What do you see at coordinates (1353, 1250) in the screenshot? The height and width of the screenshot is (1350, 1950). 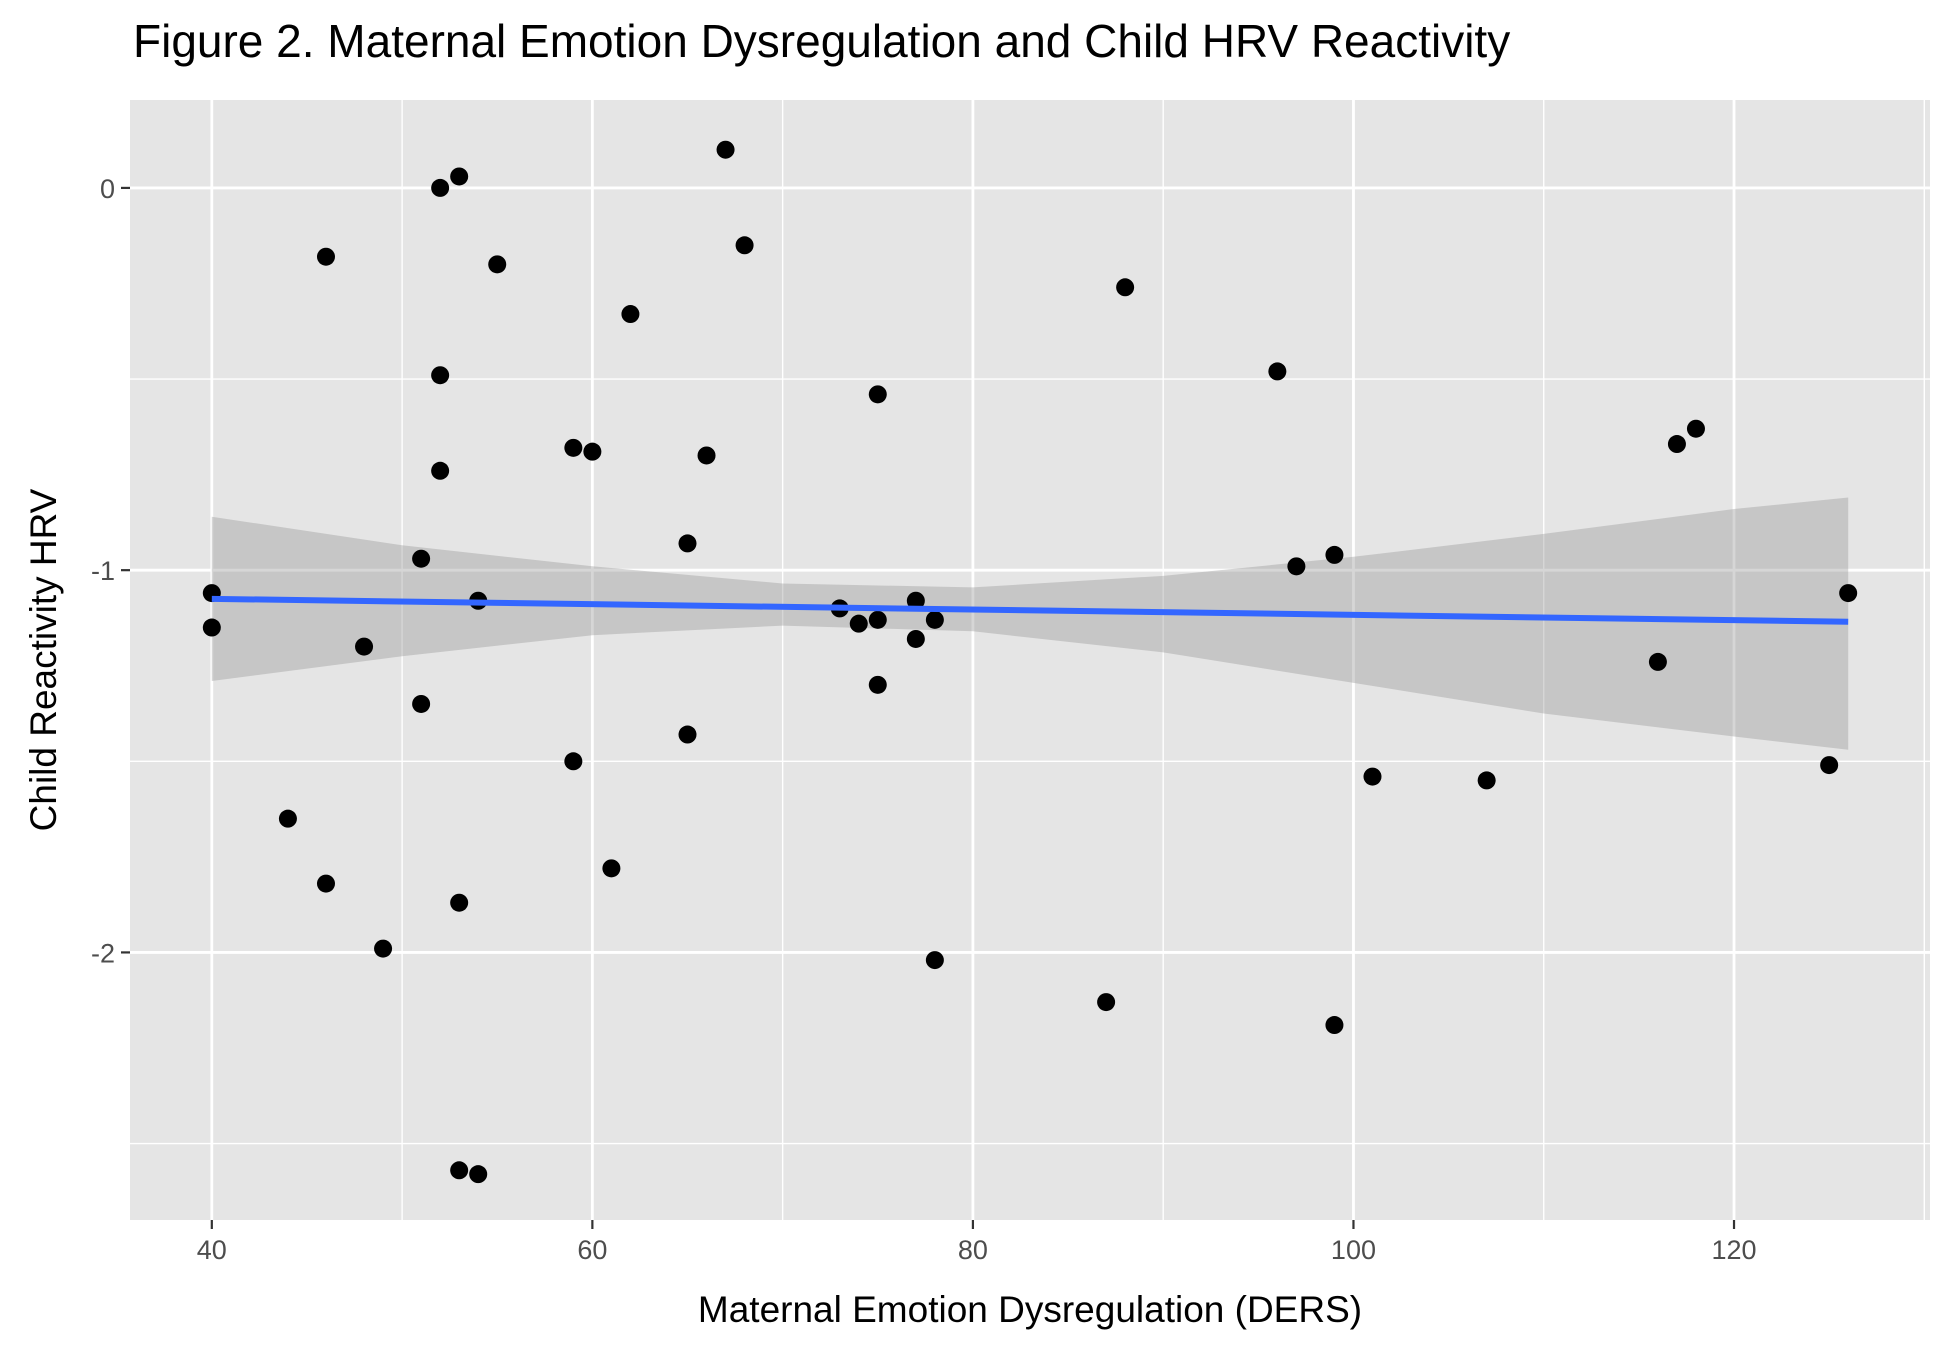 I see `x-tick-label: 100` at bounding box center [1353, 1250].